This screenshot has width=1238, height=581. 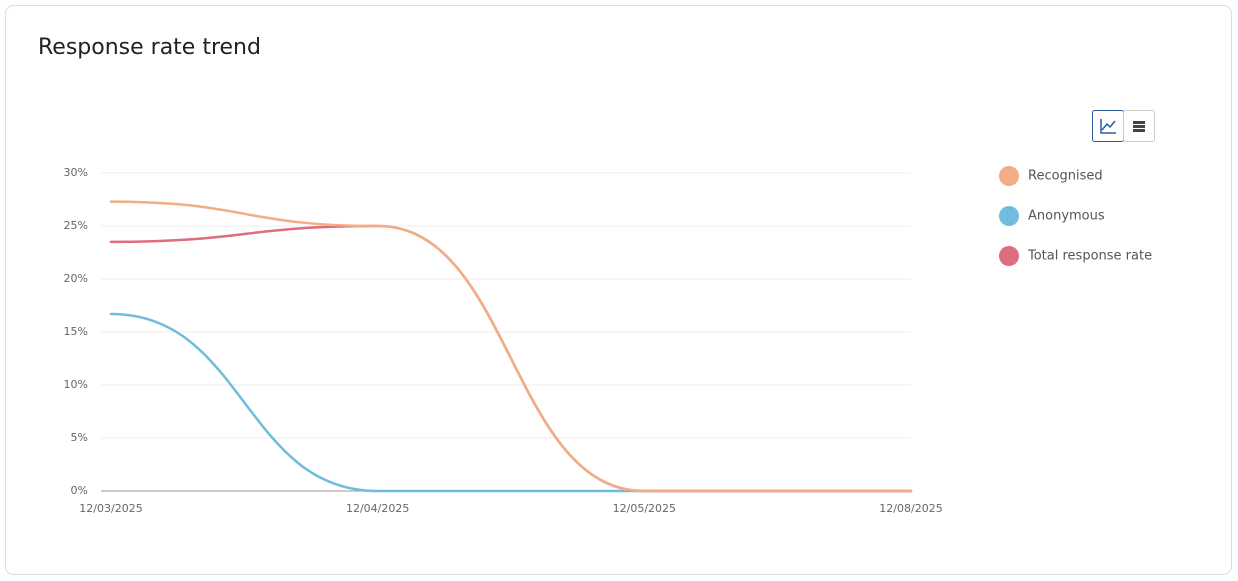 What do you see at coordinates (1108, 126) in the screenshot?
I see `line-view-button` at bounding box center [1108, 126].